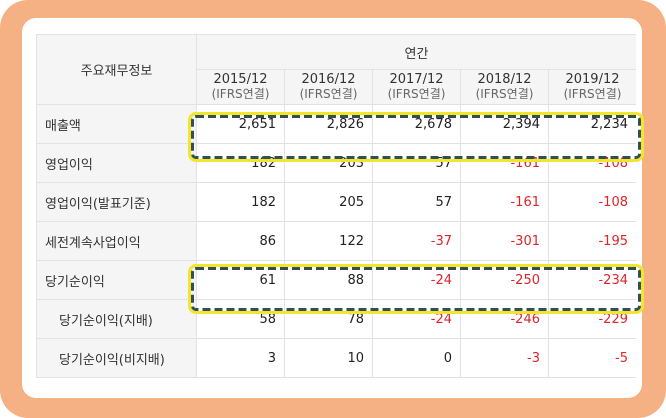 This screenshot has height=418, width=666. Describe the element at coordinates (504, 358) in the screenshot. I see `value-cell: -3` at that location.